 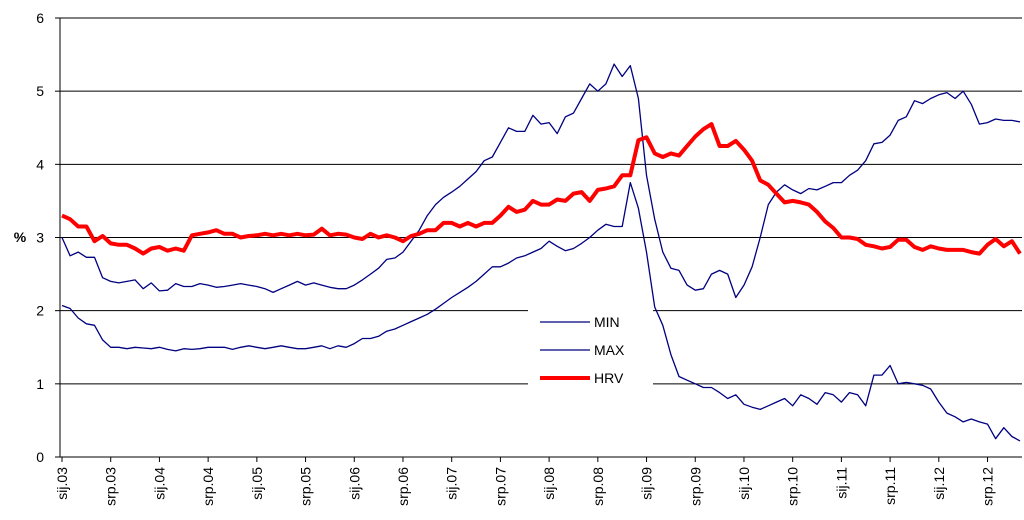 I want to click on legend-label: HRV, so click(x=609, y=378).